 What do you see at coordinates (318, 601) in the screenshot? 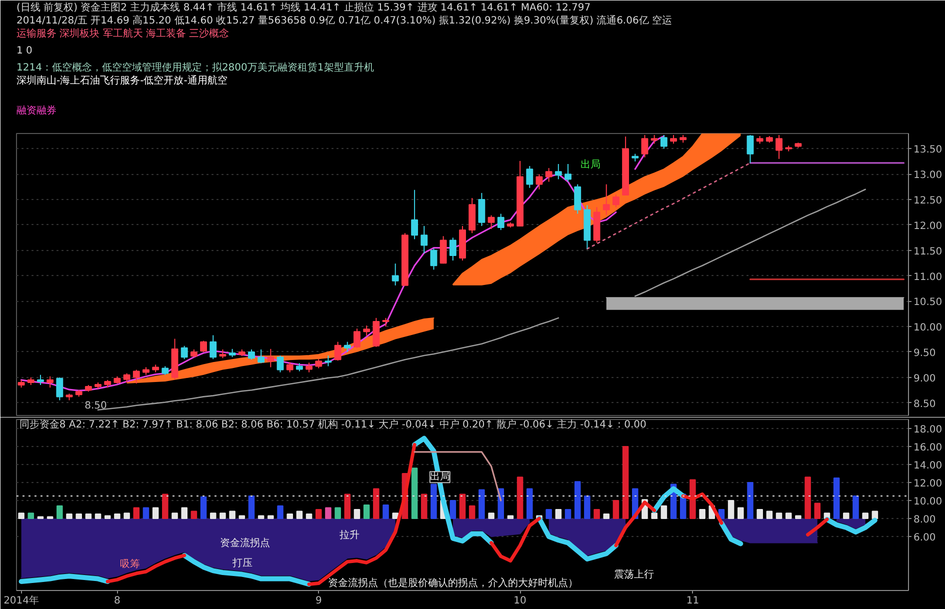
I see `x-tick-label: 9` at bounding box center [318, 601].